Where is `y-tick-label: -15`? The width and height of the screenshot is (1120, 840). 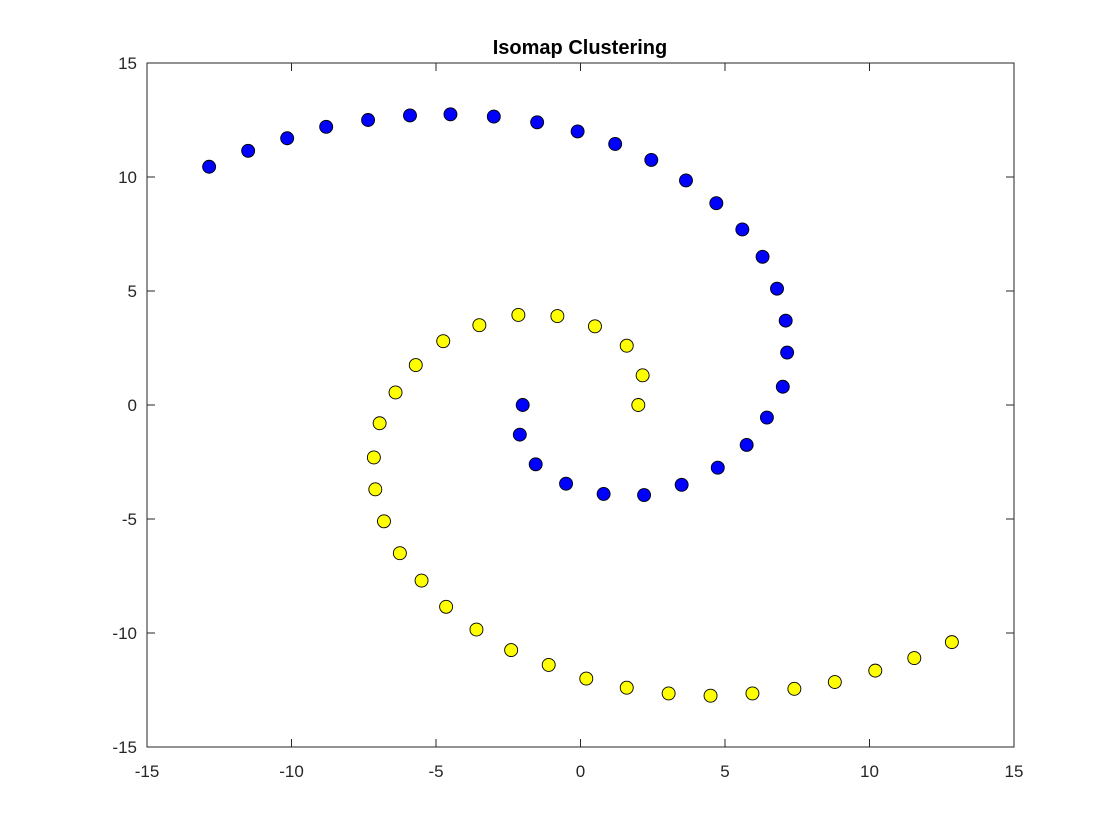 y-tick-label: -15 is located at coordinates (124, 747).